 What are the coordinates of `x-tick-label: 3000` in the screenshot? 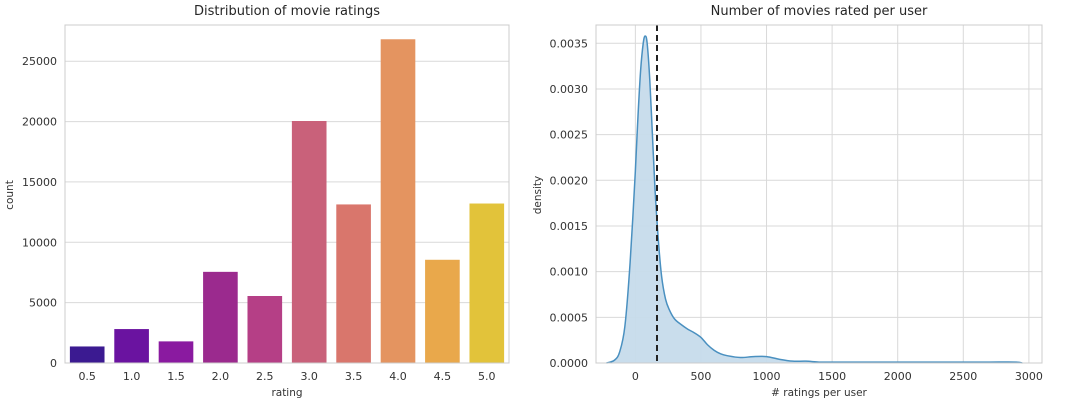 It's located at (1029, 376).